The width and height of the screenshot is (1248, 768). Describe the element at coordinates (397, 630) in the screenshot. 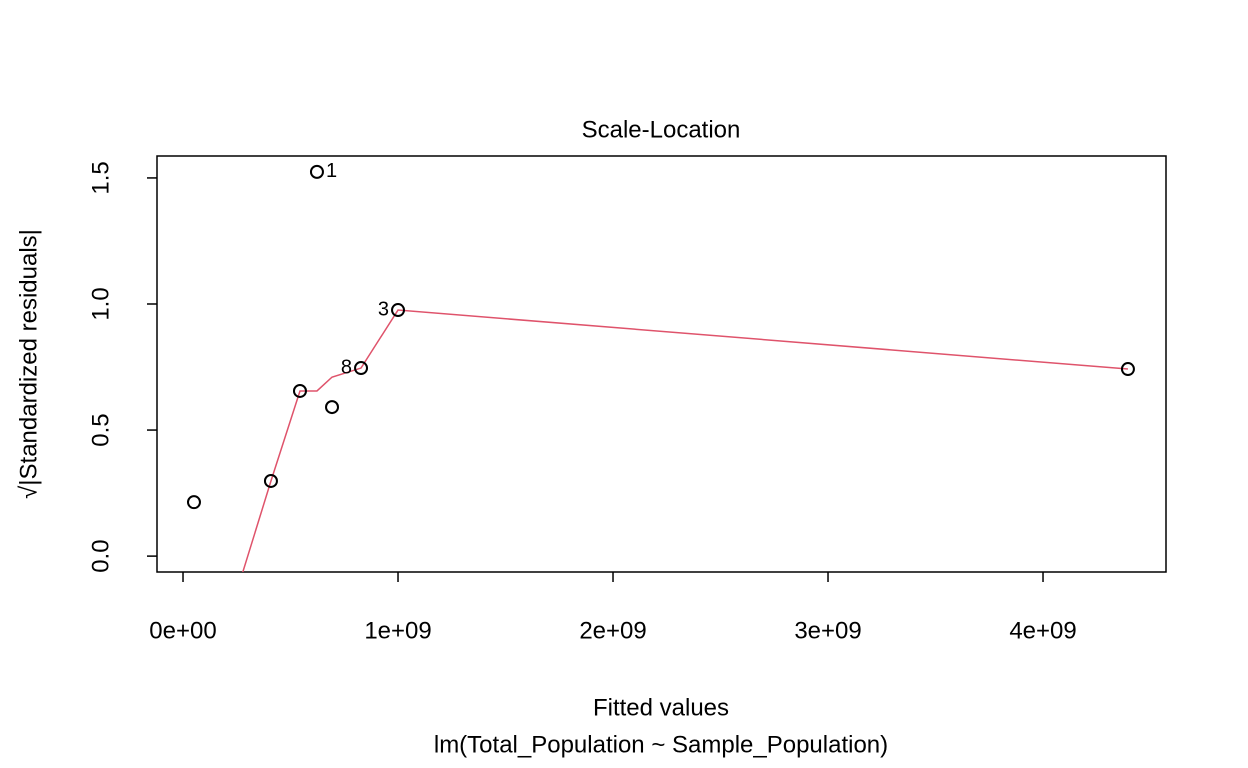

I see `x-tick-label: 1e+09` at that location.